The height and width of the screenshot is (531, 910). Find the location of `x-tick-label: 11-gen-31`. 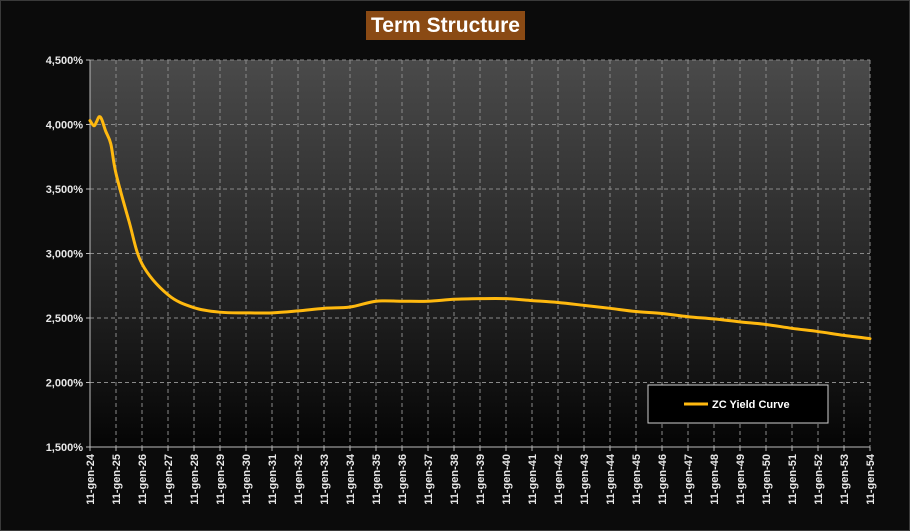

x-tick-label: 11-gen-31 is located at coordinates (273, 479).